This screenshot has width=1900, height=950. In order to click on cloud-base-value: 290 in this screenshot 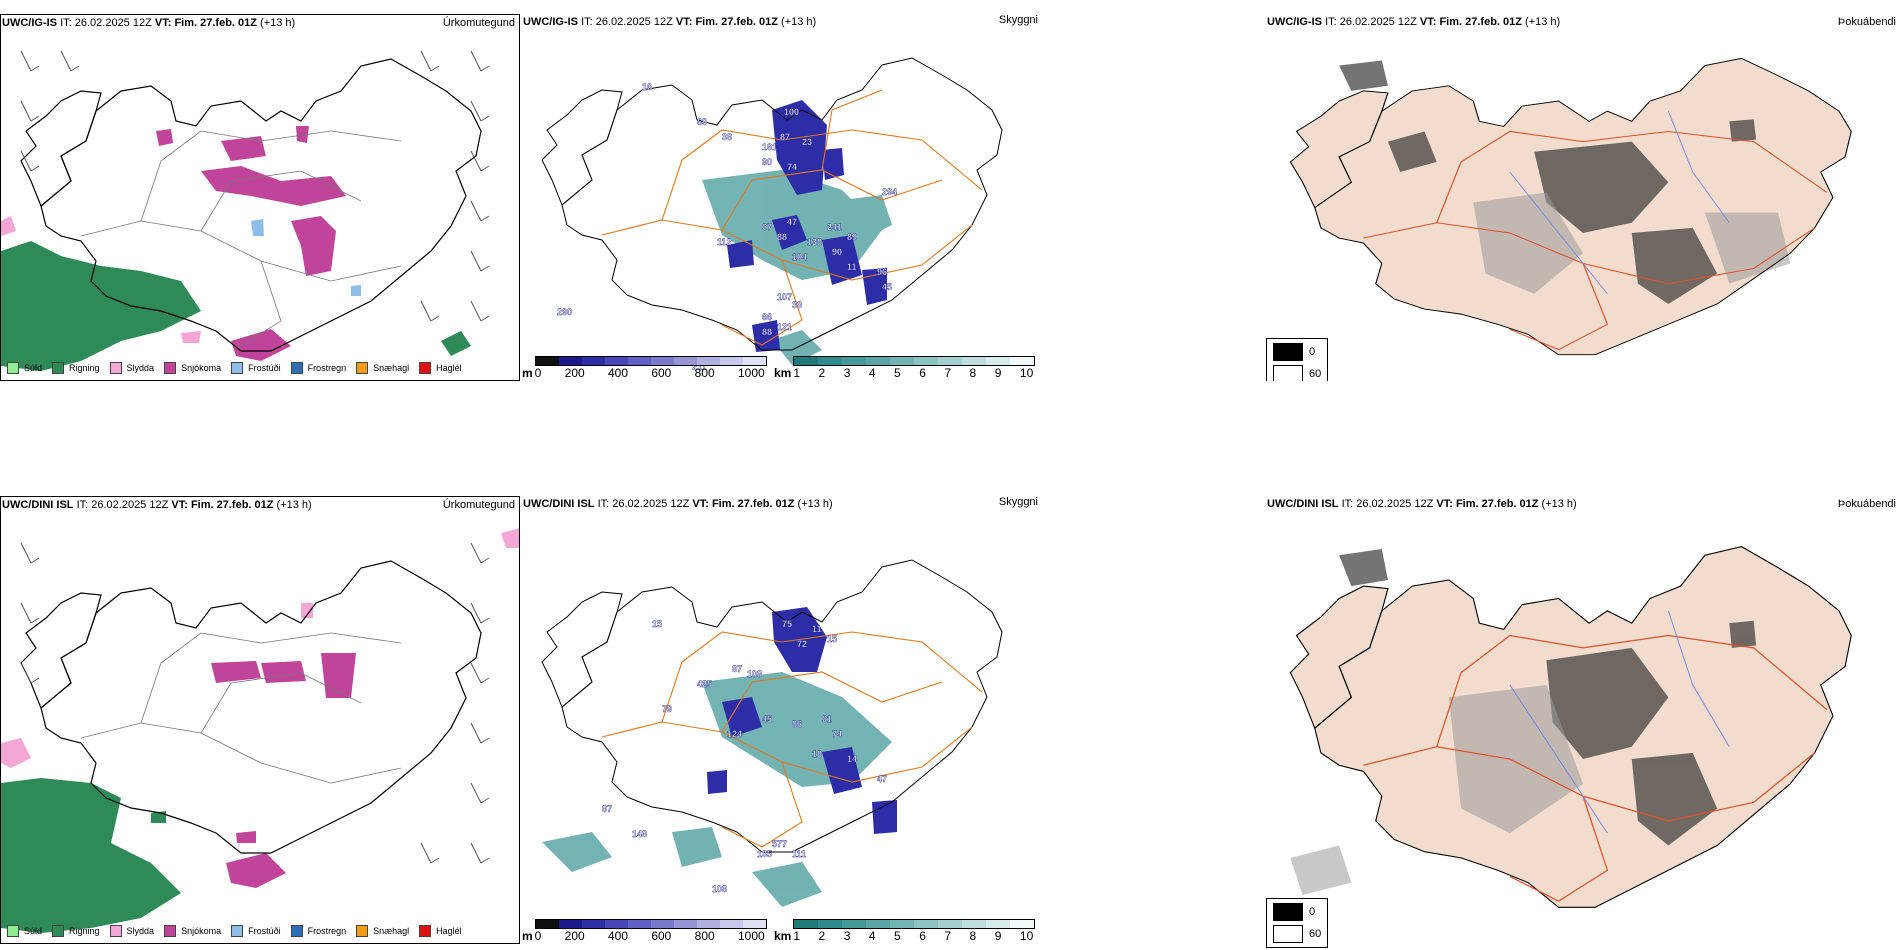, I will do `click(564, 312)`.